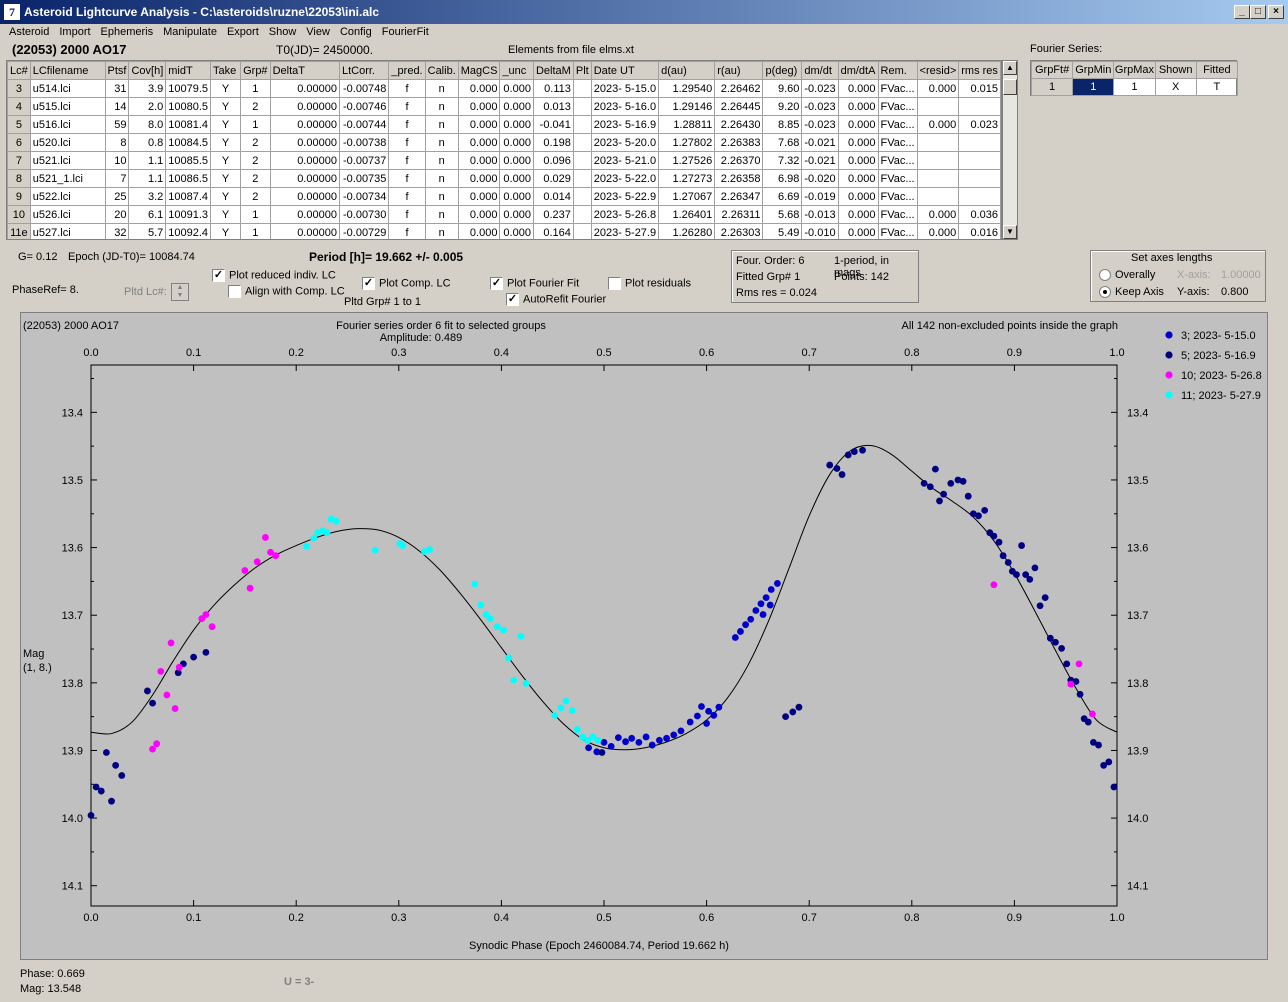  Describe the element at coordinates (255, 70) in the screenshot. I see `col-header: Grp#` at that location.